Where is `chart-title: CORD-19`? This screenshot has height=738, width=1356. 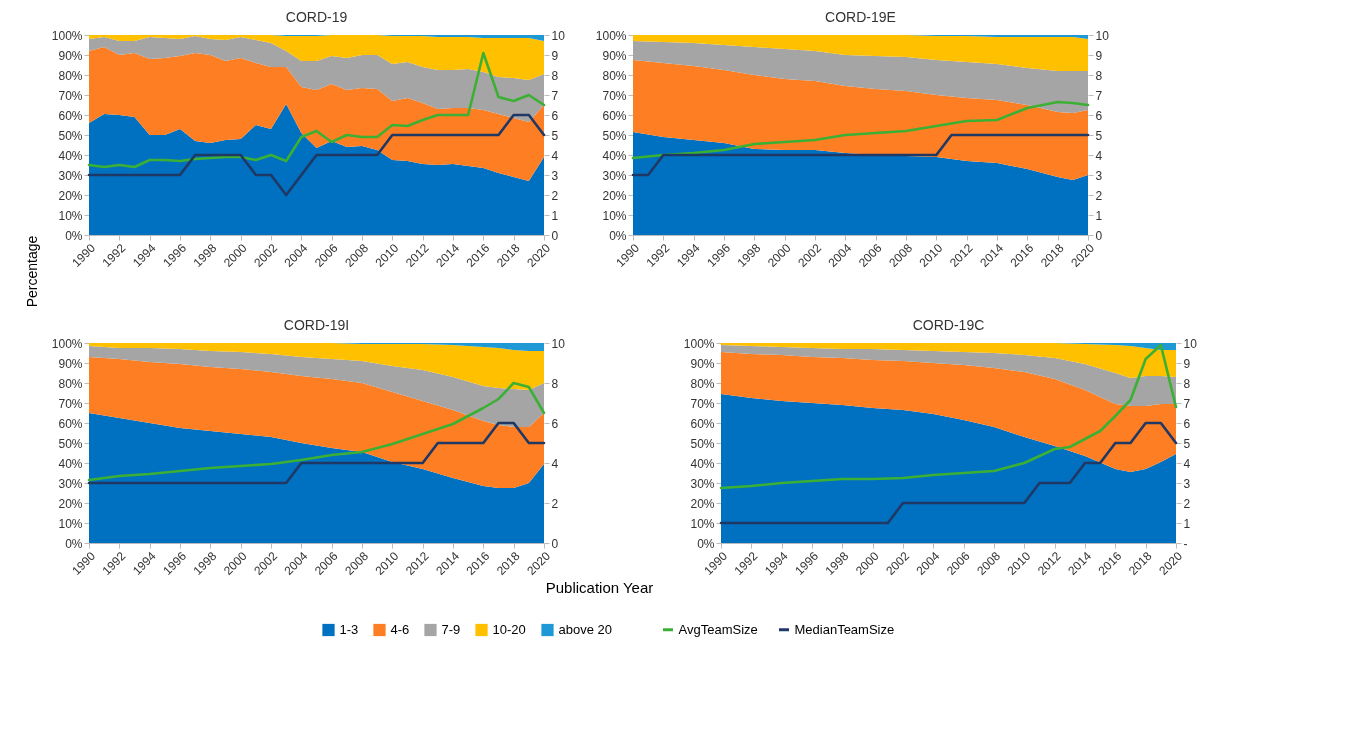 chart-title: CORD-19 is located at coordinates (316, 17).